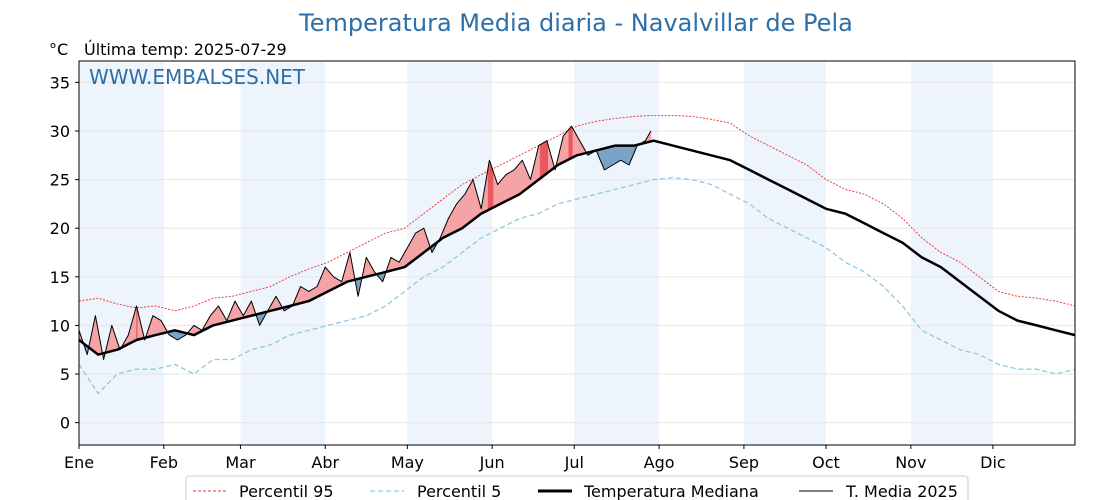 The image size is (1120, 500). I want to click on y-tick-label: 35, so click(60, 82).